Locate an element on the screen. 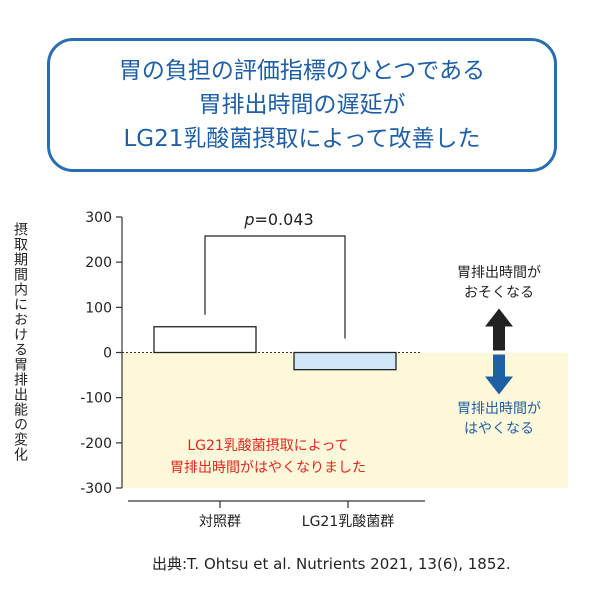 This screenshot has height=600, width=600. x-tick-labels: 対照群 LG21乳酸菌群 is located at coordinates (296, 515).